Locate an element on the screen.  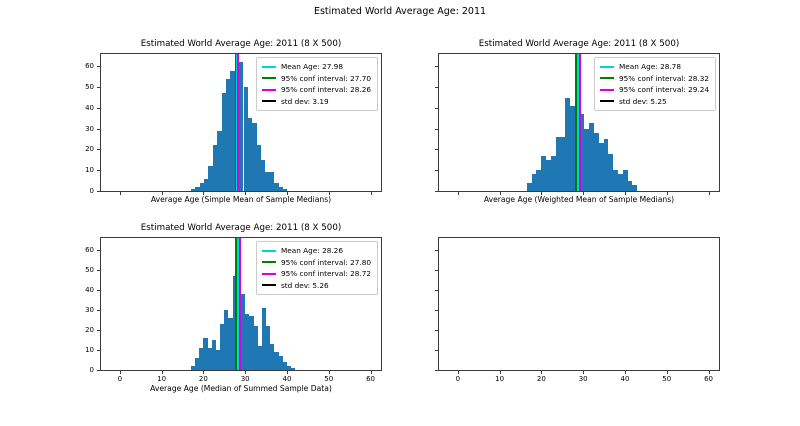
y-tick-label: 60 is located at coordinates (89, 66).